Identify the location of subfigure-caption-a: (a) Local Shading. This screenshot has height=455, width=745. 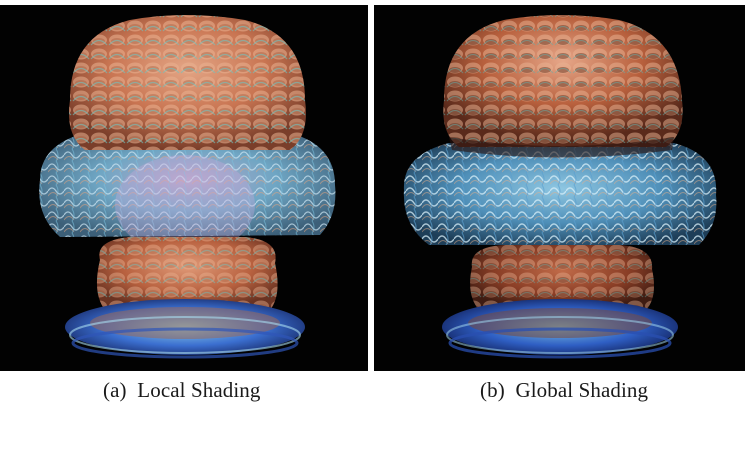
(182, 390).